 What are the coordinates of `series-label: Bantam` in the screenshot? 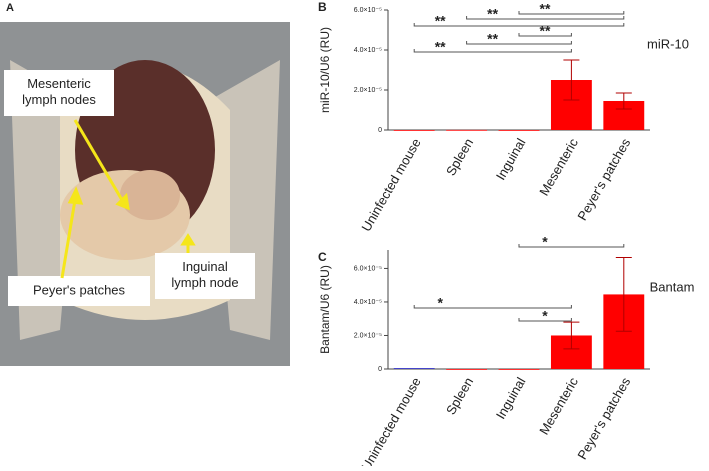 It's located at (672, 286).